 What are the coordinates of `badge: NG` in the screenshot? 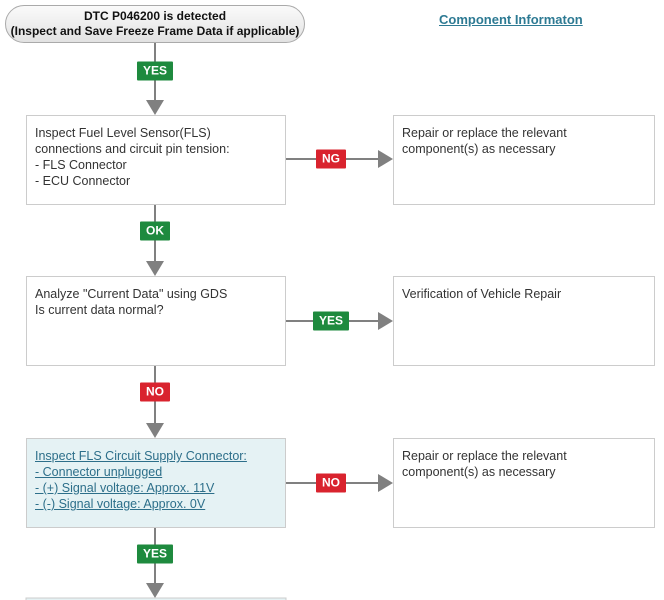 It's located at (331, 159).